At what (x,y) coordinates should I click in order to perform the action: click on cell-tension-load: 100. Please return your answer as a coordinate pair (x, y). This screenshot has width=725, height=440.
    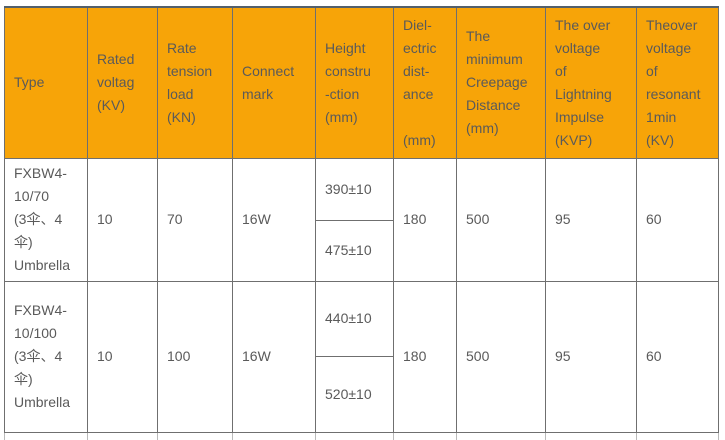
    Looking at the image, I should click on (195, 356).